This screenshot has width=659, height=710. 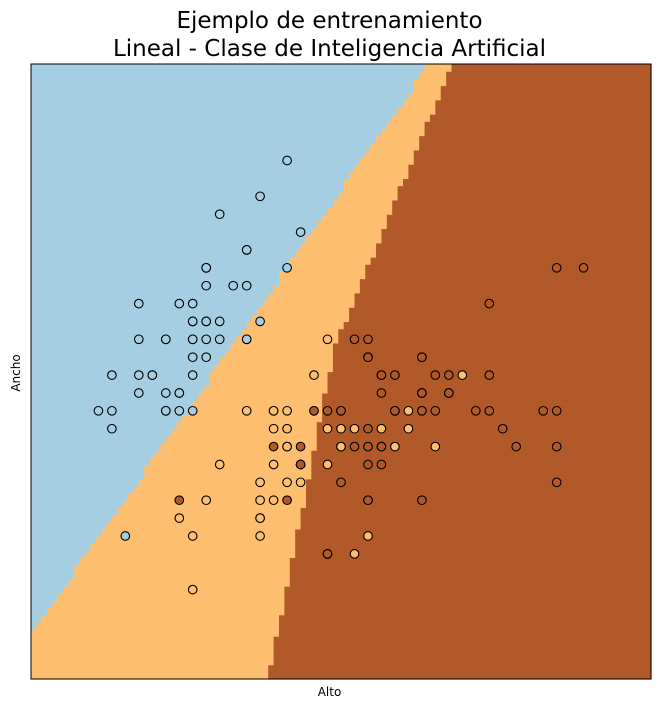 I want to click on y-axis-label: Ancho, so click(x=16, y=373).